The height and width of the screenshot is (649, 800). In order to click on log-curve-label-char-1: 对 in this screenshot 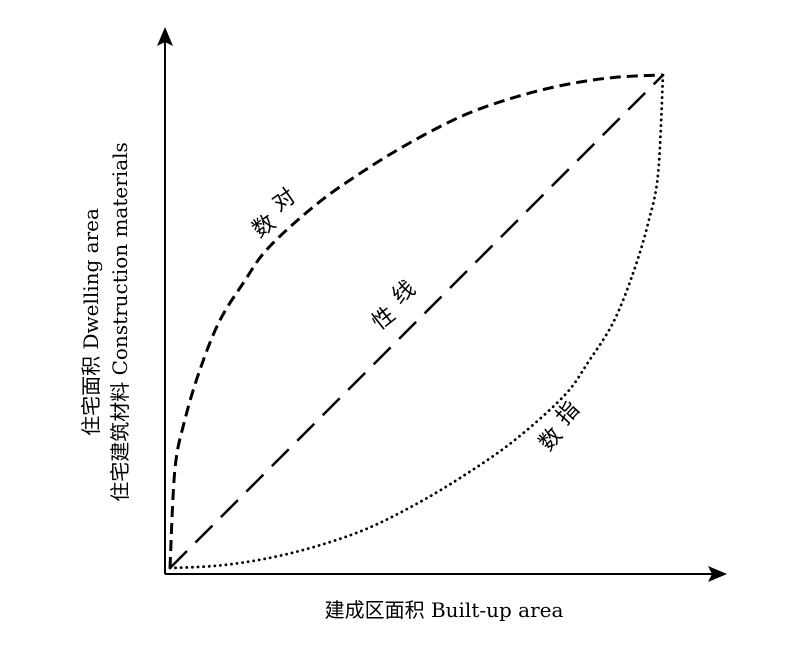, I will do `click(284, 200)`.